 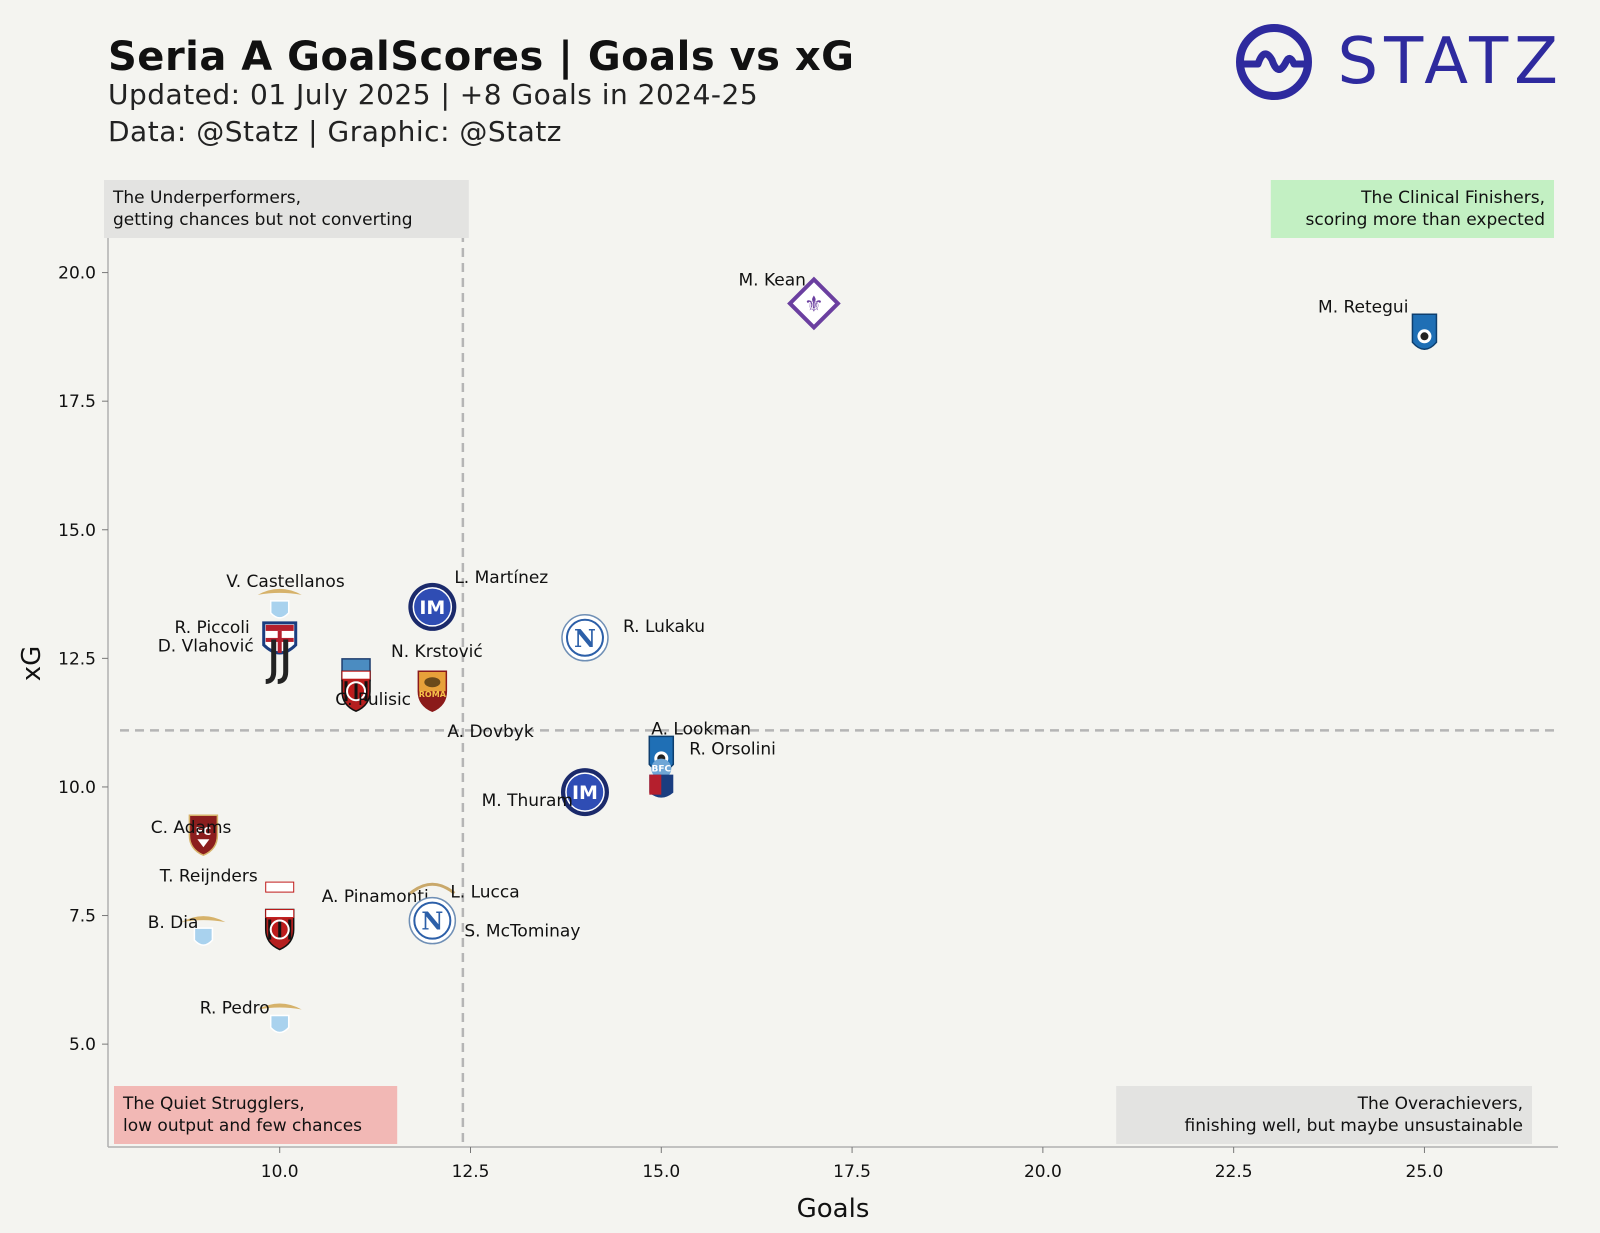 What do you see at coordinates (204, 831) in the screenshot?
I see `club-badge-letters: FC` at bounding box center [204, 831].